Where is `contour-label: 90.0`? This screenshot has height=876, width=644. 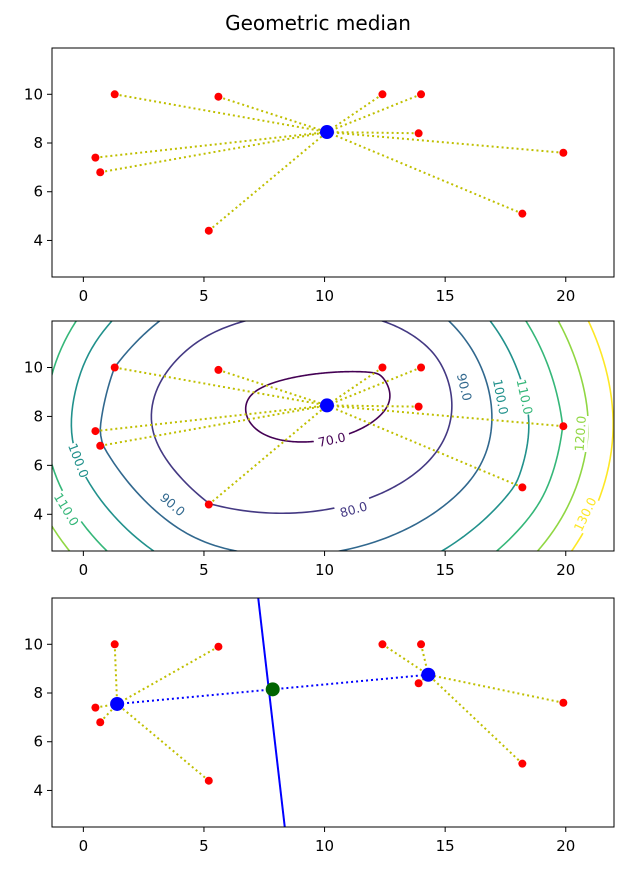 contour-label: 90.0 is located at coordinates (464, 387).